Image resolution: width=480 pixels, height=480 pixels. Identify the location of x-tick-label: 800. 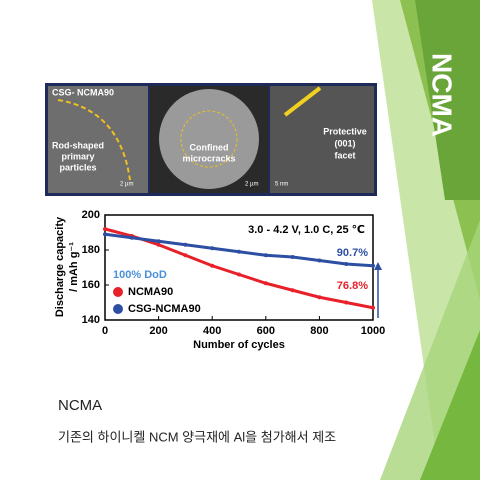
(319, 331).